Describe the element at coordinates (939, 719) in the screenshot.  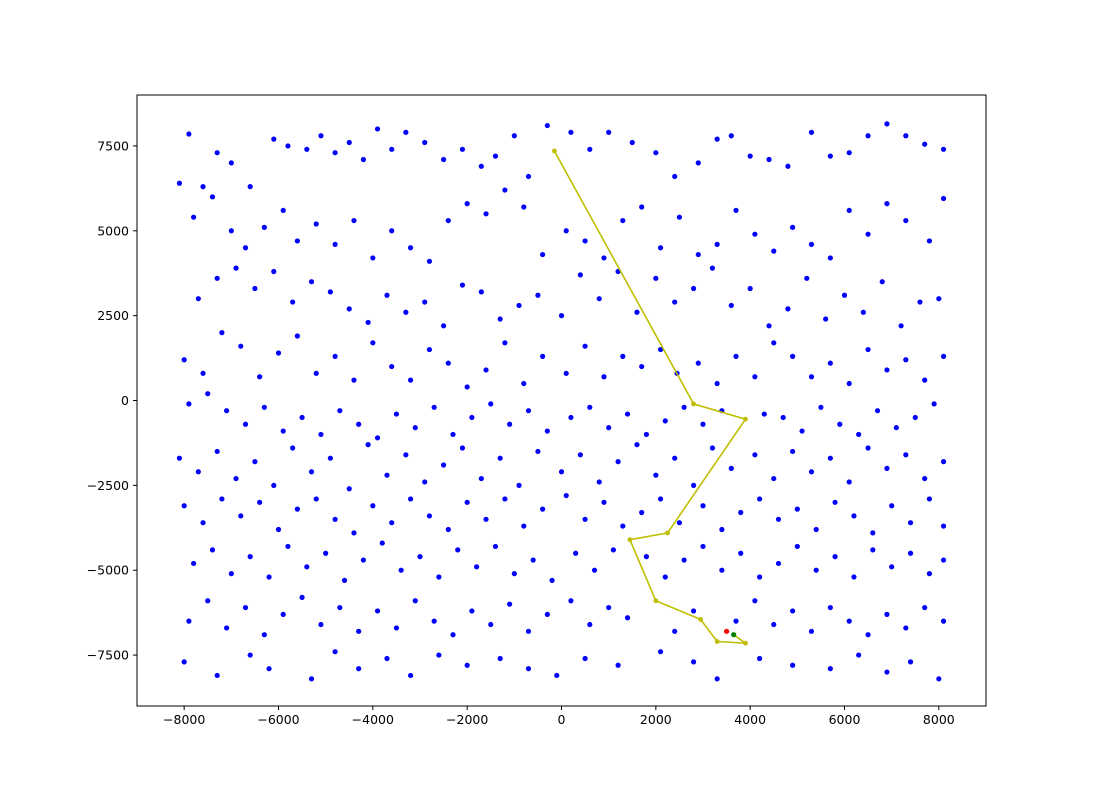
I see `x-tick-label-8: 8000` at that location.